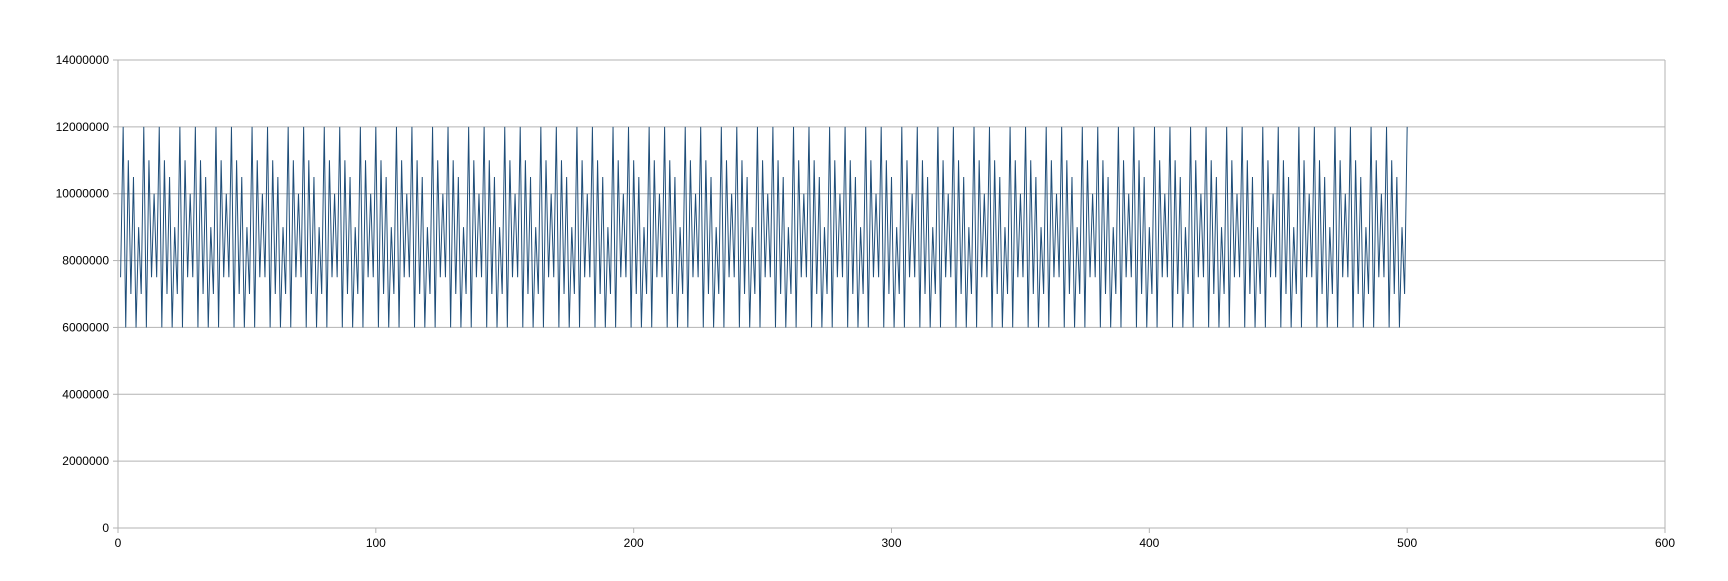 The image size is (1728, 581). What do you see at coordinates (85, 461) in the screenshot?
I see `y-tick-label: 2000000` at bounding box center [85, 461].